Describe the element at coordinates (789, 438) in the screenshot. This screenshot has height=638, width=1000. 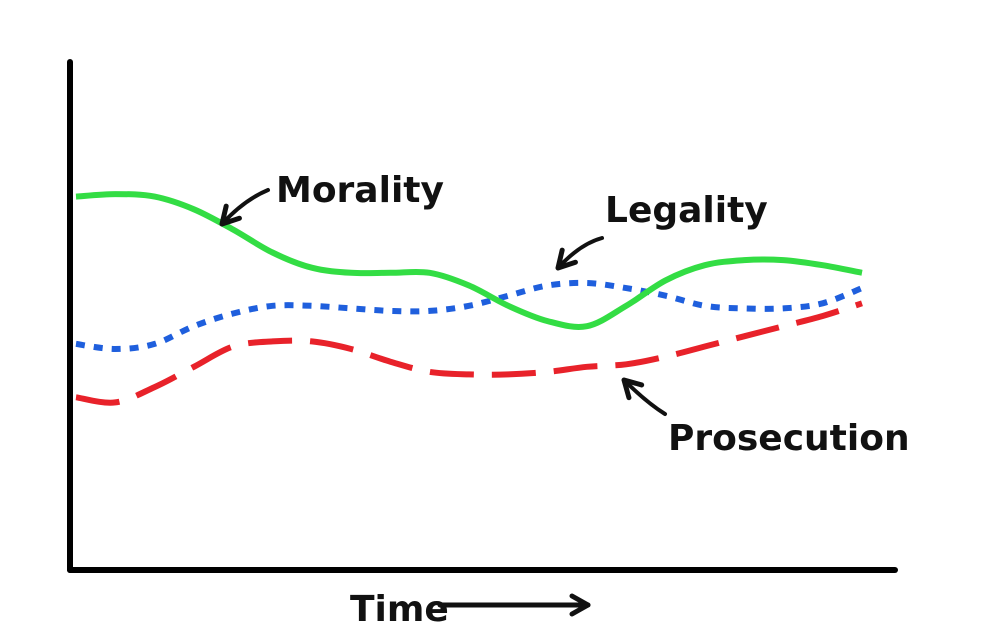
I see `series-label-prosecution: Prosecution` at that location.